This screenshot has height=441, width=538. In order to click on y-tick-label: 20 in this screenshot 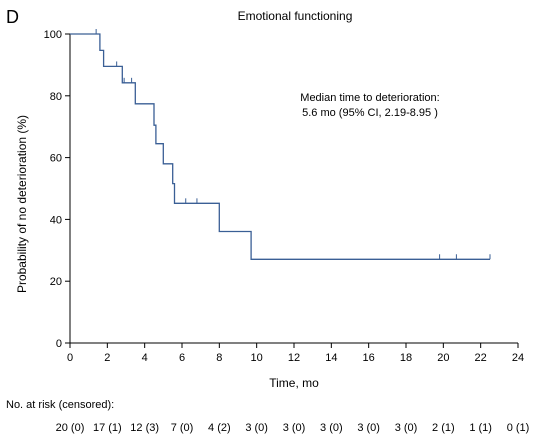, I will do `click(56, 282)`.